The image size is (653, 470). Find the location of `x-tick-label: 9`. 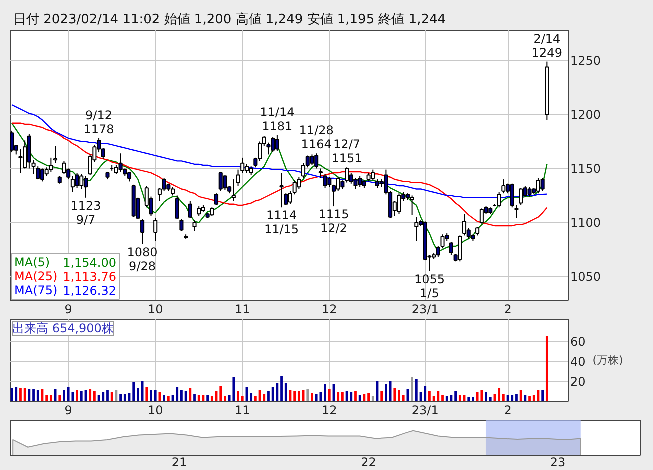

x-tick-label: 9 is located at coordinates (68, 309).